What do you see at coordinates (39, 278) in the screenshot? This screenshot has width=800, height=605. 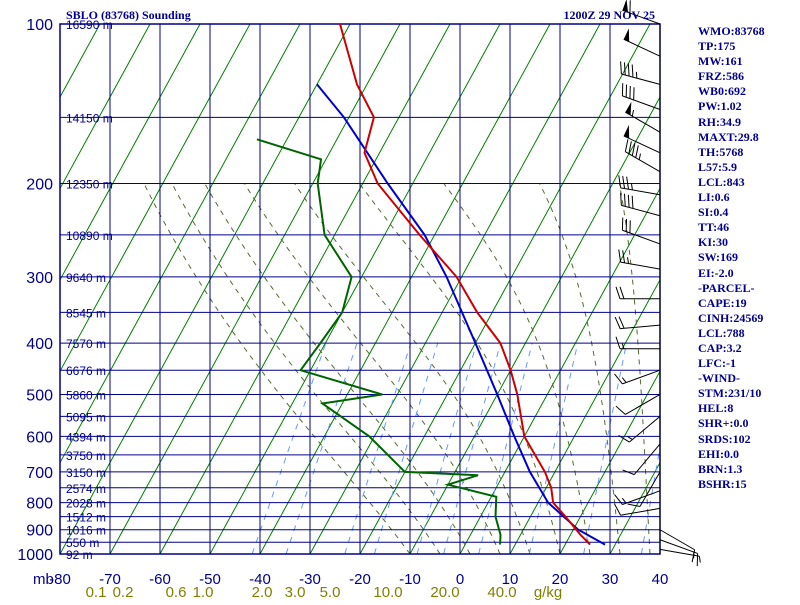 I see `pressure-tick-label: 300` at bounding box center [39, 278].